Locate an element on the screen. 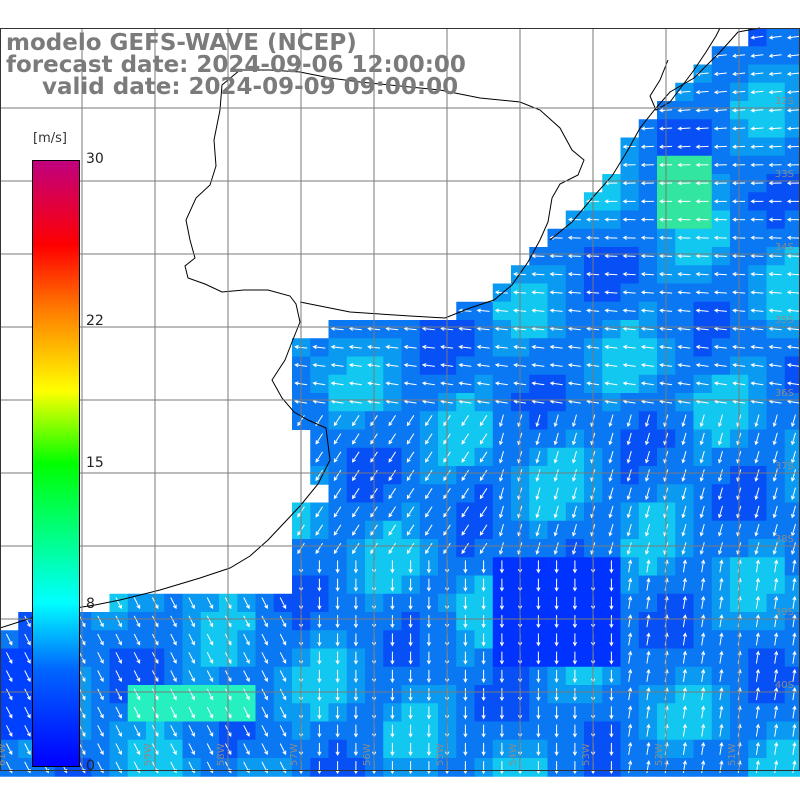 This screenshot has width=800, height=800. wind-cell is located at coordinates (792, 493).